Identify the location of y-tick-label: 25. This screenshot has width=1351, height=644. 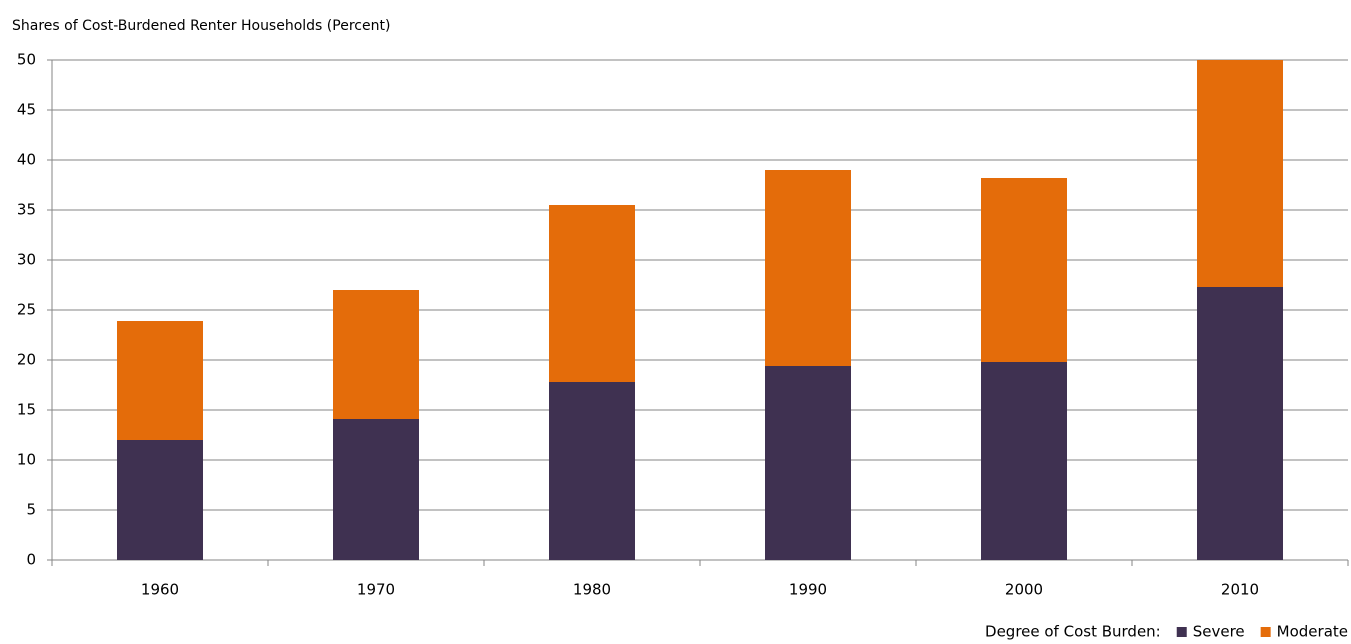
(26, 310).